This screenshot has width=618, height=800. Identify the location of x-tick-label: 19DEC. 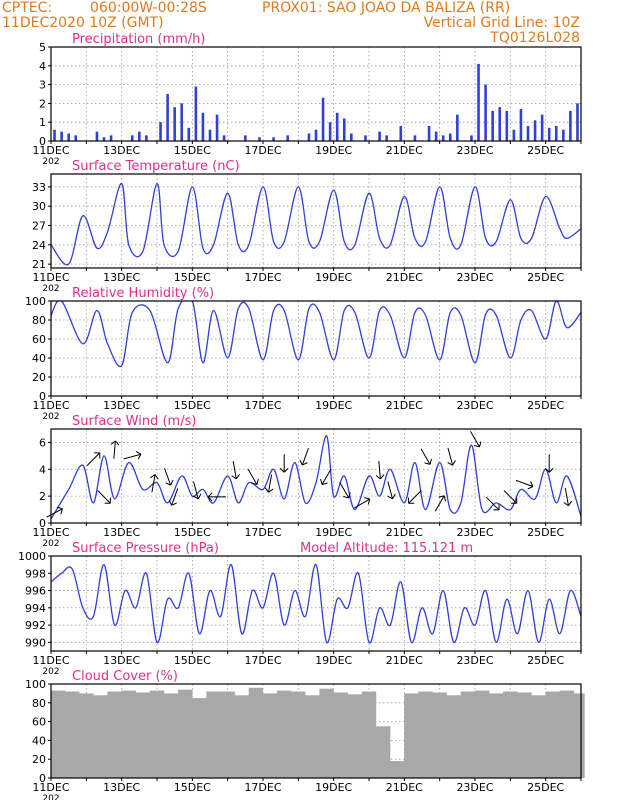
(333, 150).